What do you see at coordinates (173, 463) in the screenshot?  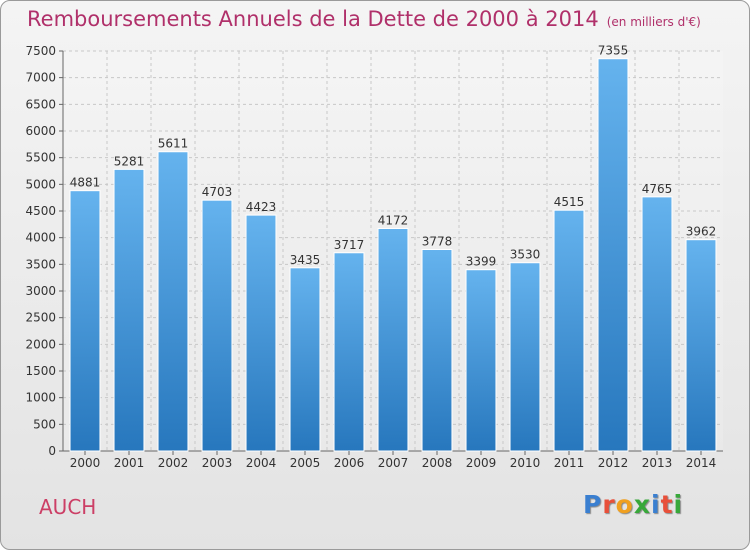 I see `x-tick-label: 2002` at bounding box center [173, 463].